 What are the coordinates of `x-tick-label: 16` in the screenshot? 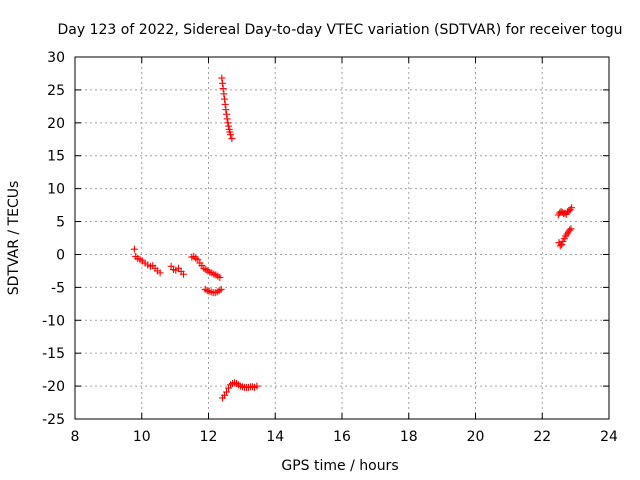 It's located at (342, 437).